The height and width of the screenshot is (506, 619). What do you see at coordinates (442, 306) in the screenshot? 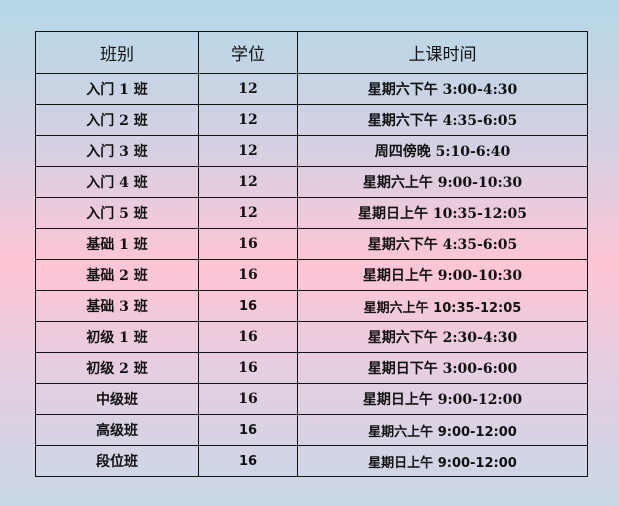
I see `time-cell: 星期六上午 10:35-12:05` at bounding box center [442, 306].